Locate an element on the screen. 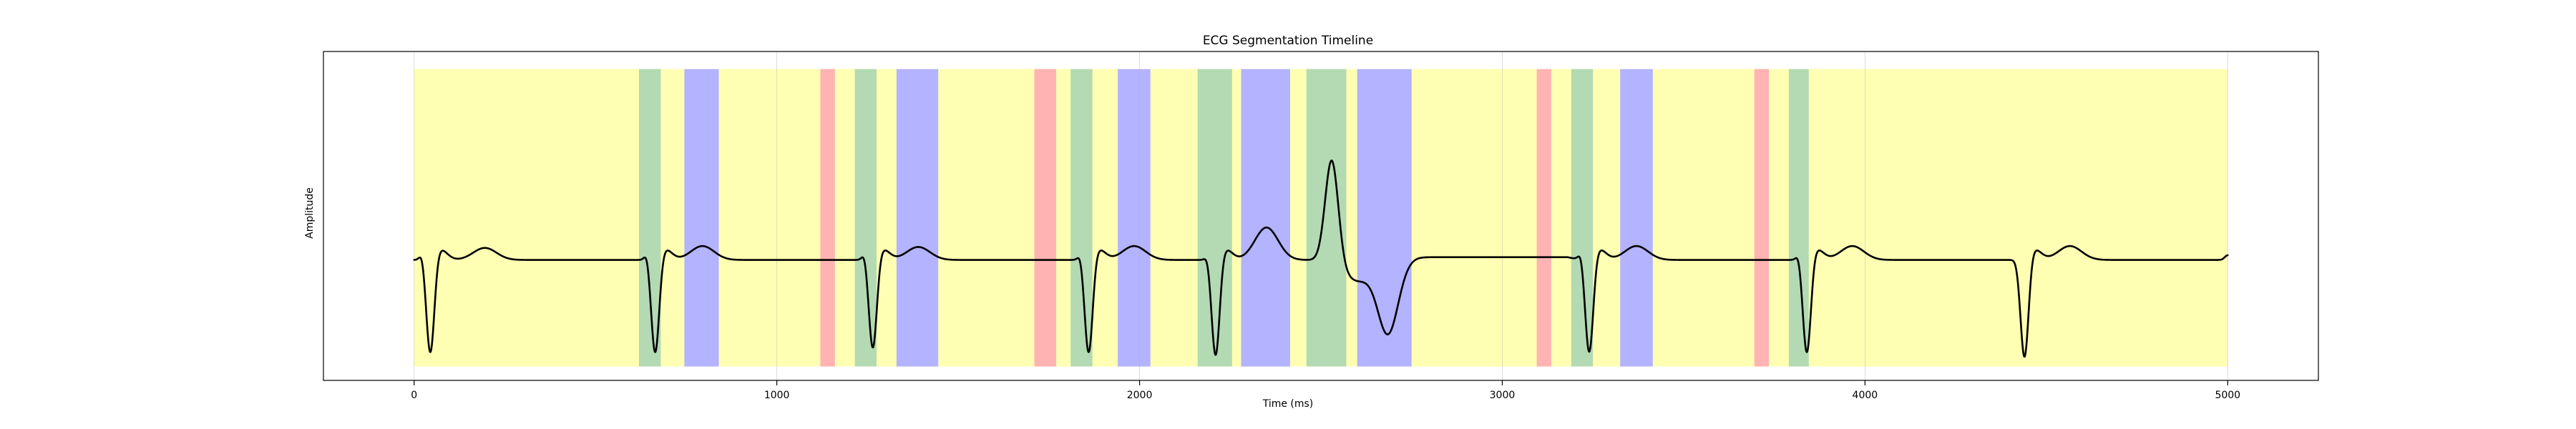  x-tick-label: 1000 is located at coordinates (777, 395).